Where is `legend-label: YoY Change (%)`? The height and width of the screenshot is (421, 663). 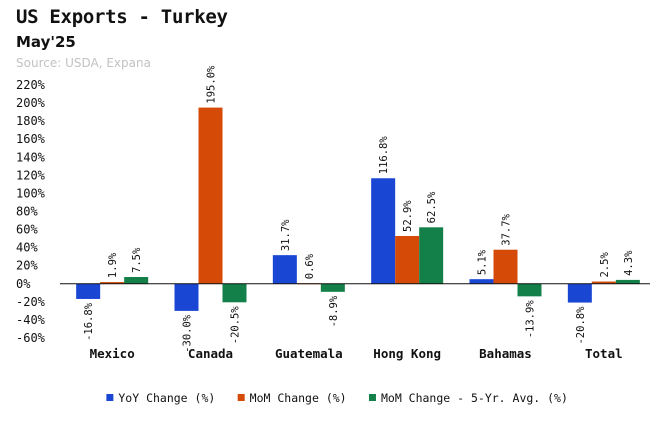 legend-label: YoY Change (%) is located at coordinates (166, 398).